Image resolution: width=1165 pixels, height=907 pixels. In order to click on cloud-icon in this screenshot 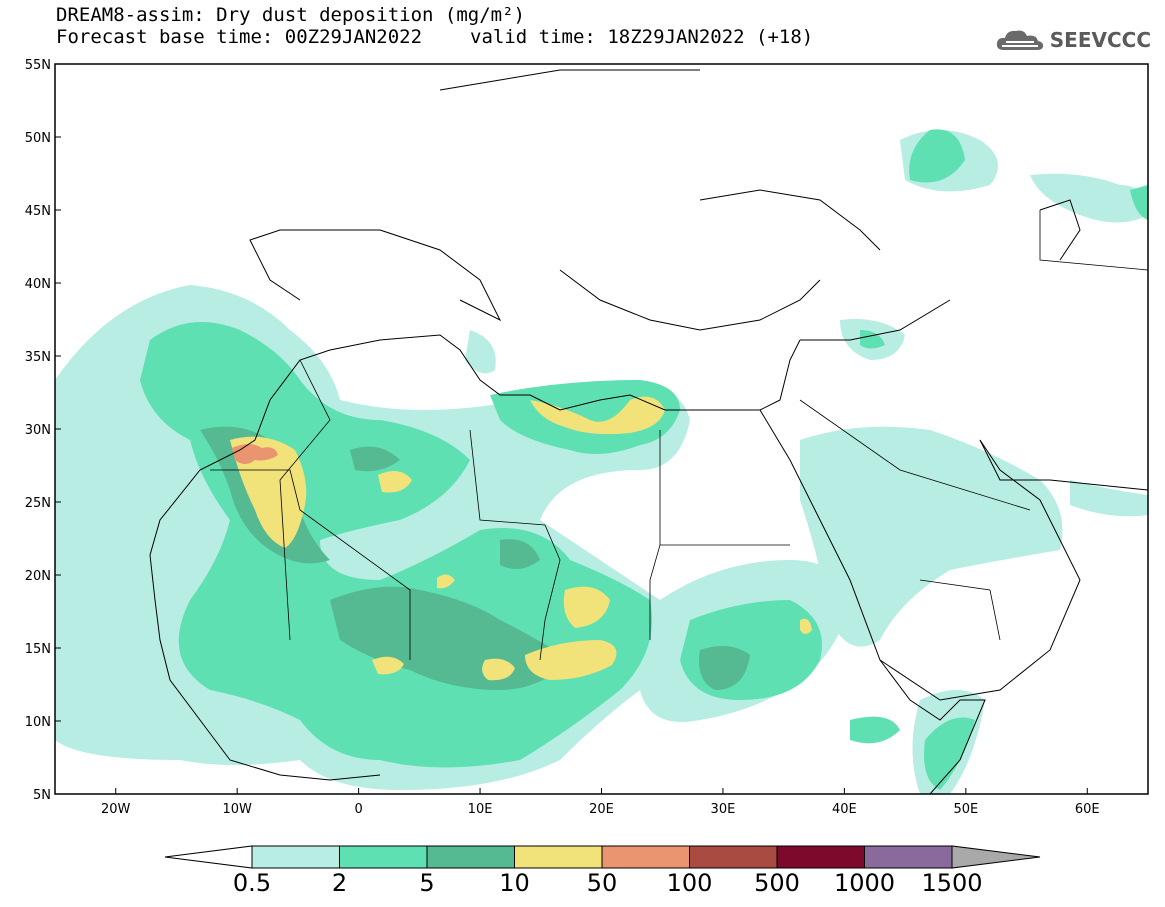, I will do `click(1019, 40)`.